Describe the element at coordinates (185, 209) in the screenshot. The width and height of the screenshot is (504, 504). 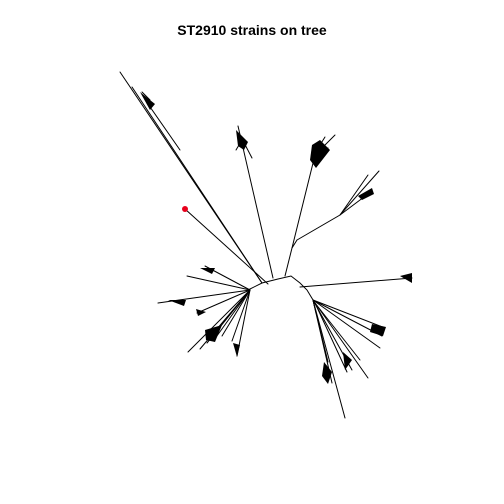
I see `highlighted-strain-tip` at that location.